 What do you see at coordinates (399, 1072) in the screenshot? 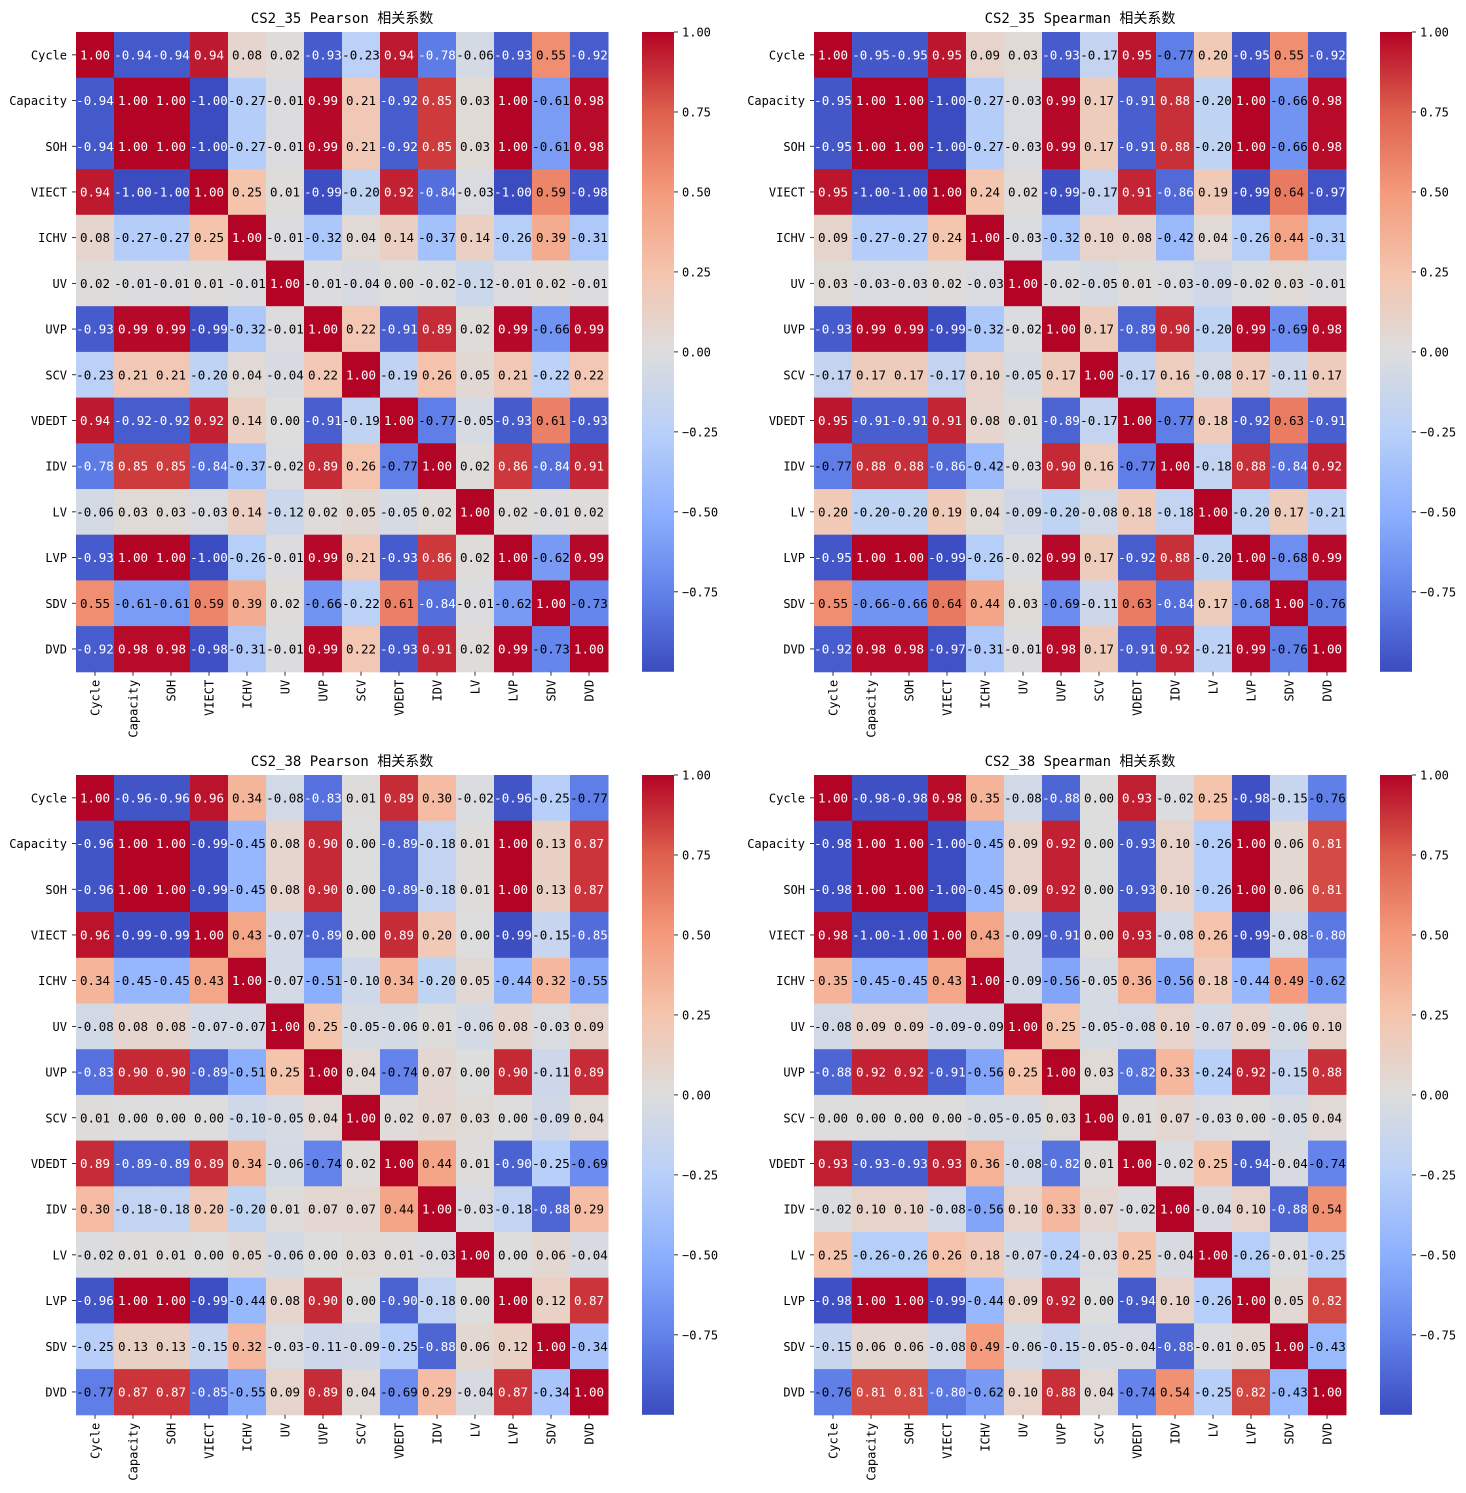
I see `cell-value-label: -0.74` at bounding box center [399, 1072].